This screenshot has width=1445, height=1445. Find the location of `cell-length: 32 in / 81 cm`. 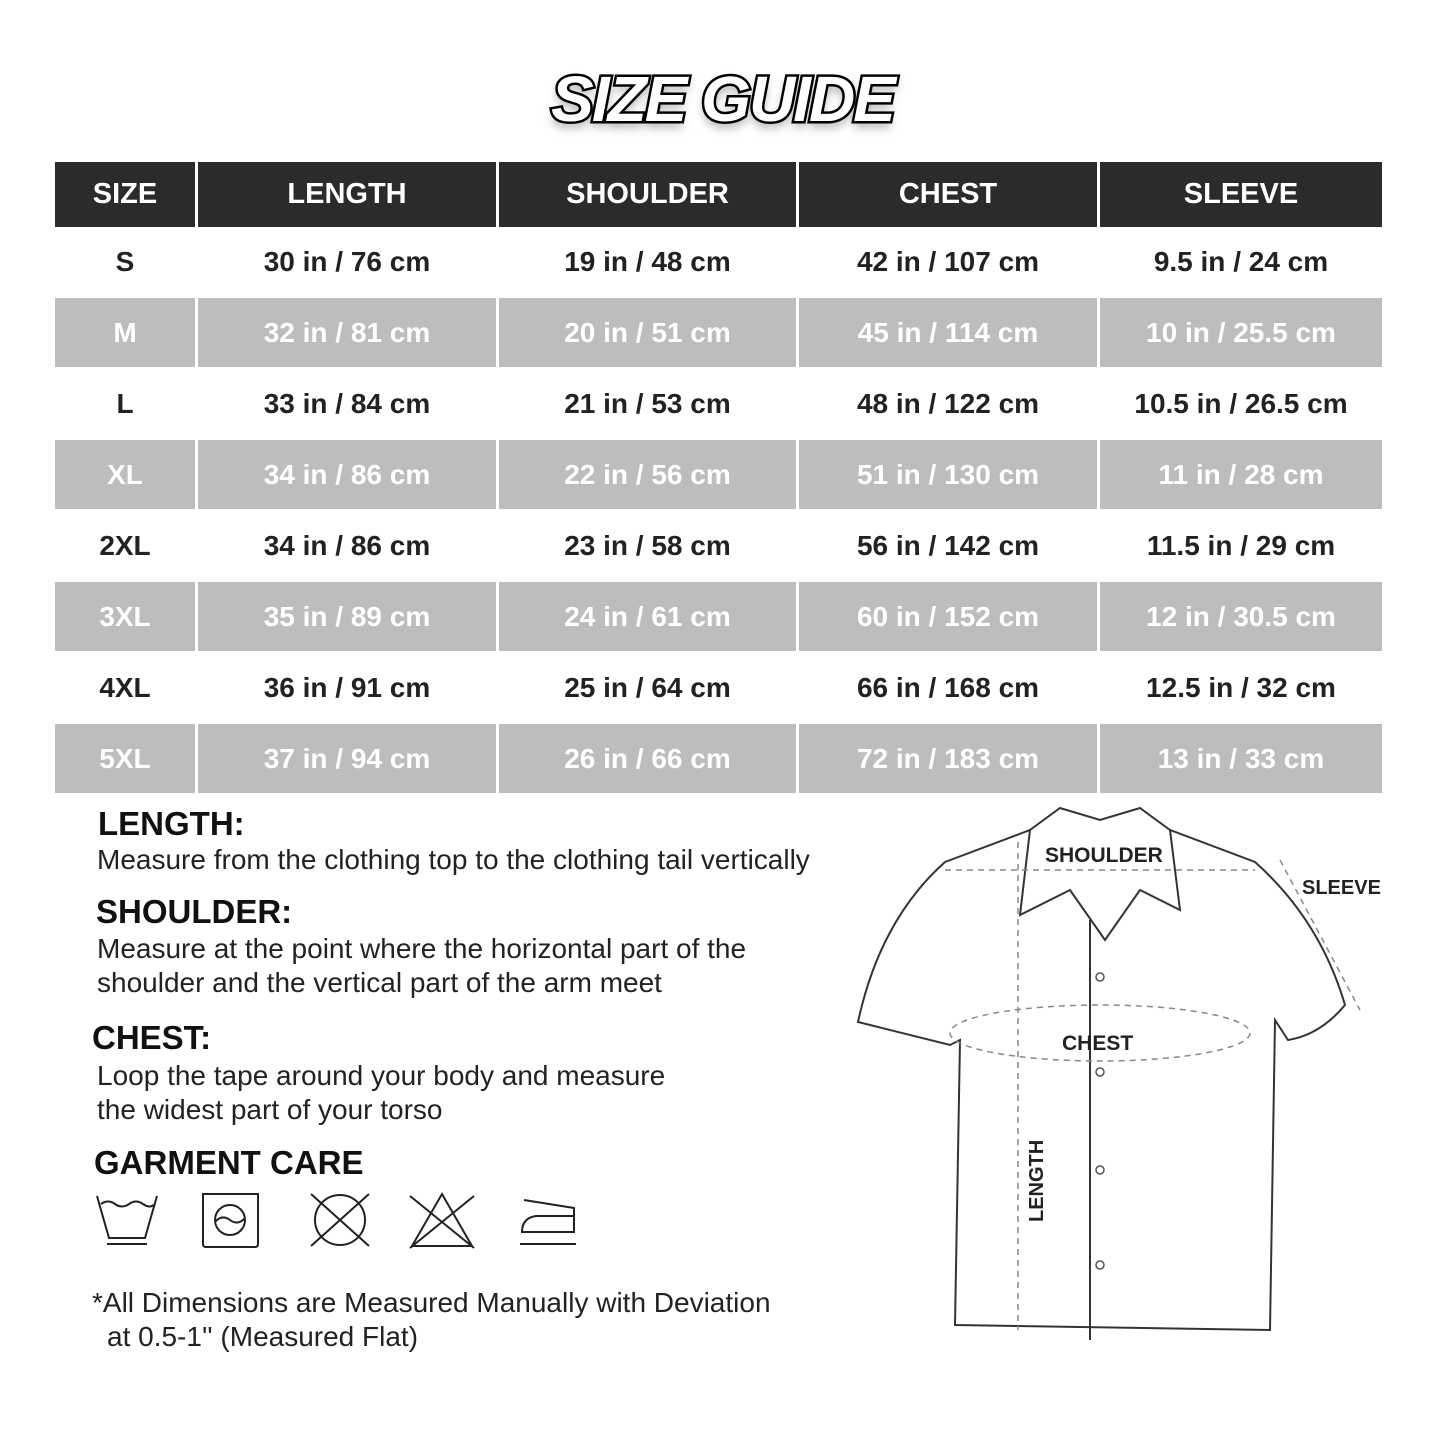

cell-length: 32 in / 81 cm is located at coordinates (347, 332).